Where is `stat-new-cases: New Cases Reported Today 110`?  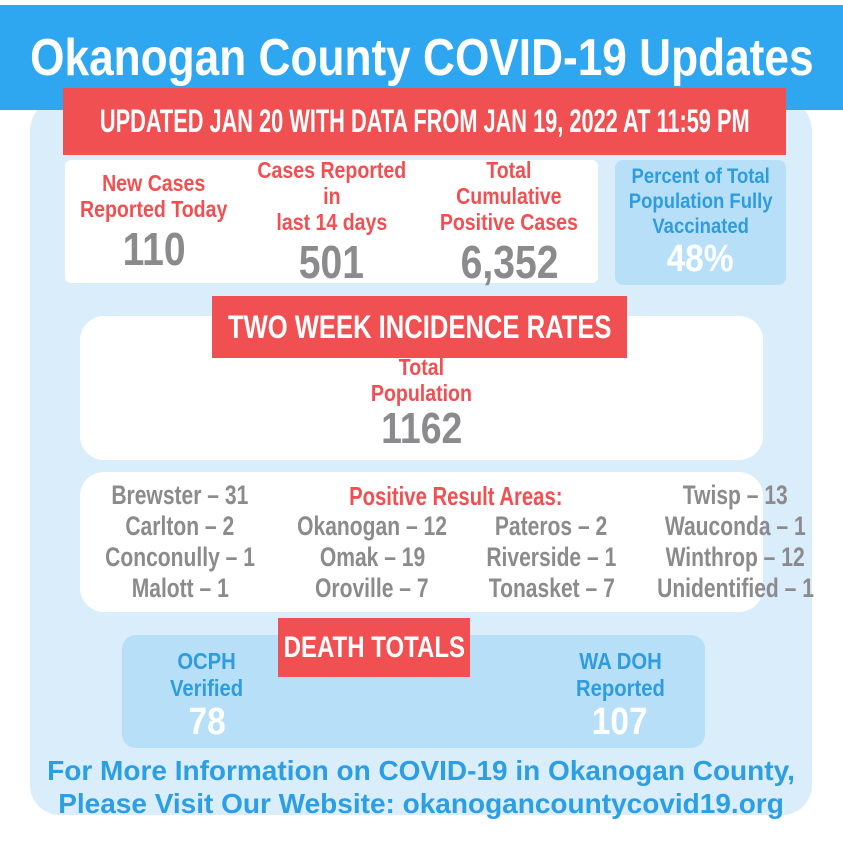
stat-new-cases: New Cases Reported Today 110 is located at coordinates (154, 221).